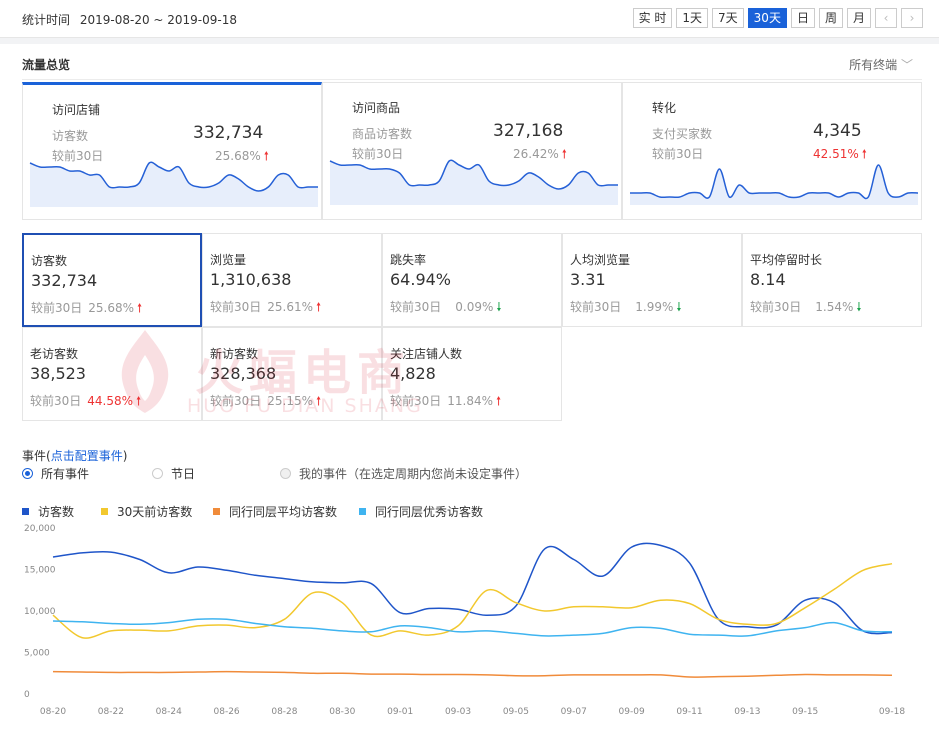 This screenshot has width=939, height=740. What do you see at coordinates (243, 373) in the screenshot?
I see `kpi-value: 328,368` at bounding box center [243, 373].